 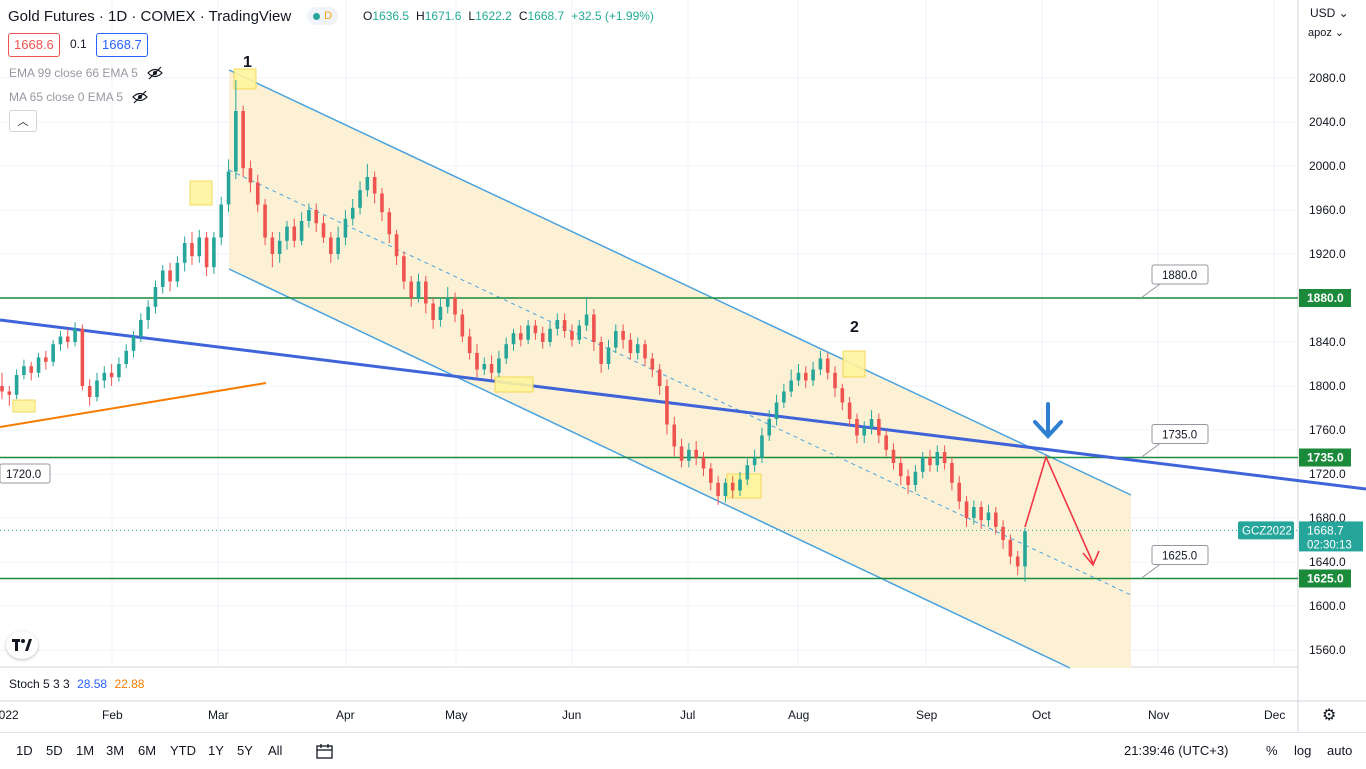 What do you see at coordinates (323, 16) in the screenshot?
I see `market-status-badge: D` at bounding box center [323, 16].